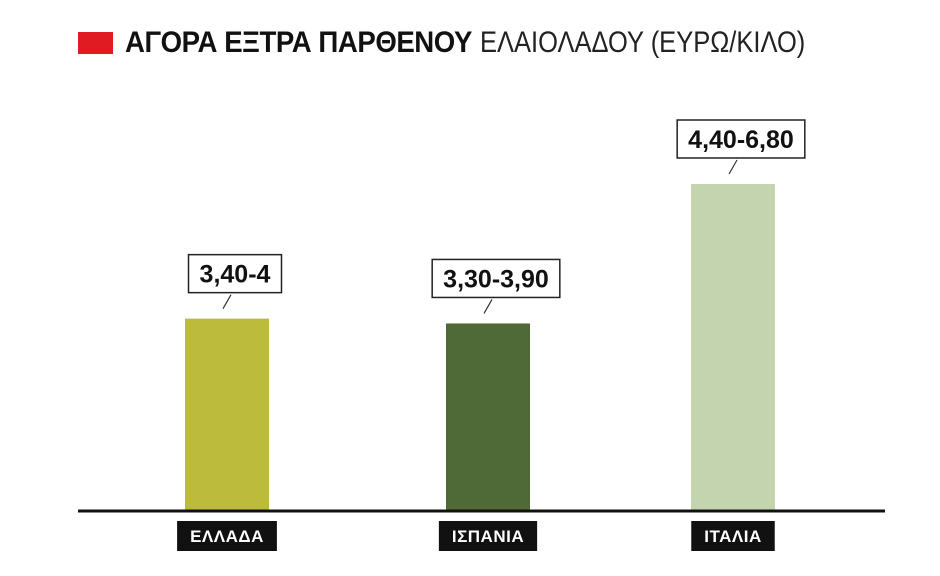  I want to click on value-label: 3,30-3,90, so click(496, 279).